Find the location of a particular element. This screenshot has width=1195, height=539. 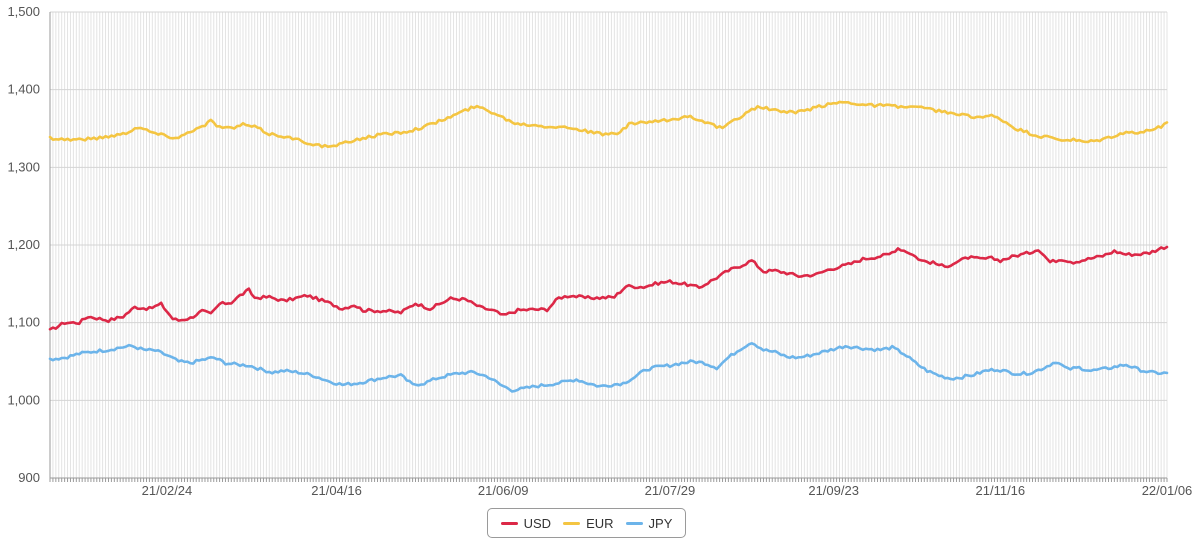

x-tick-label: 21/07/29 is located at coordinates (670, 490).